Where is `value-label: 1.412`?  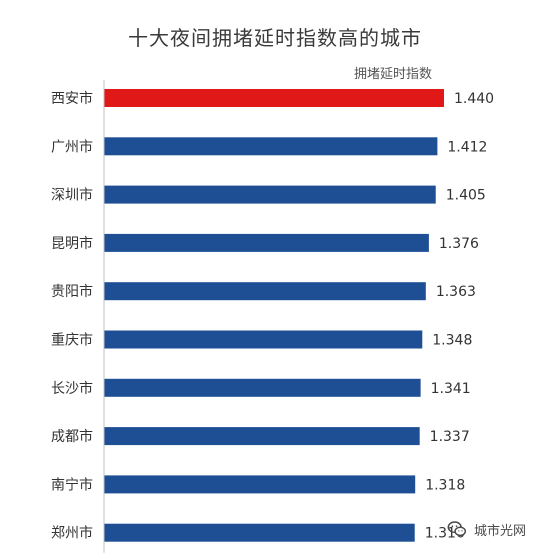
value-label: 1.412 is located at coordinates (467, 147).